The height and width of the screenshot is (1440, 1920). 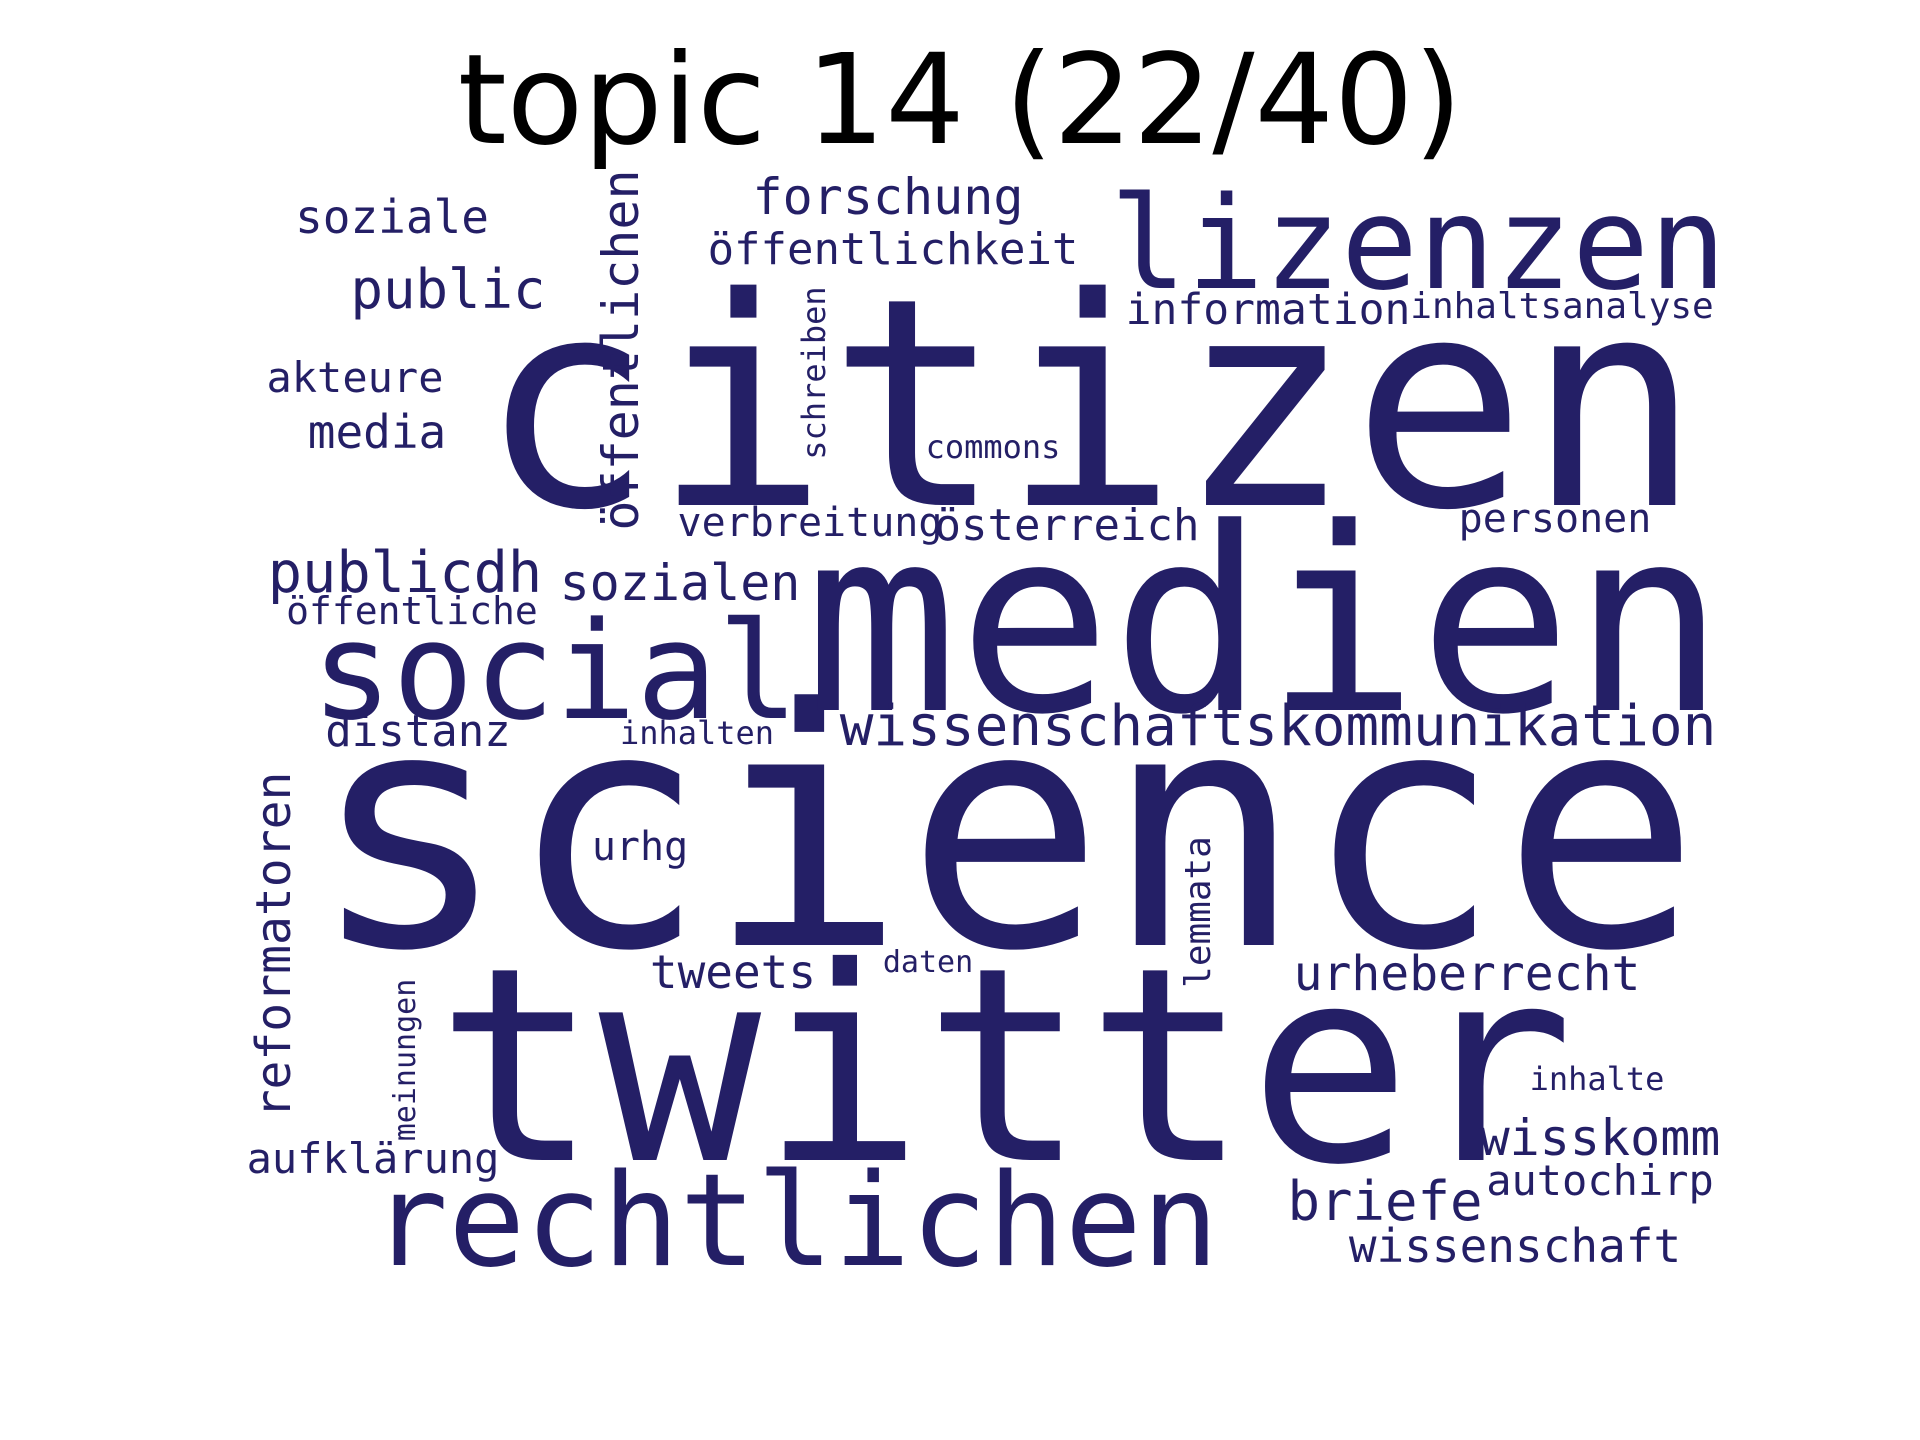 I want to click on word-twitter: twitter, so click(x=1005, y=1066).